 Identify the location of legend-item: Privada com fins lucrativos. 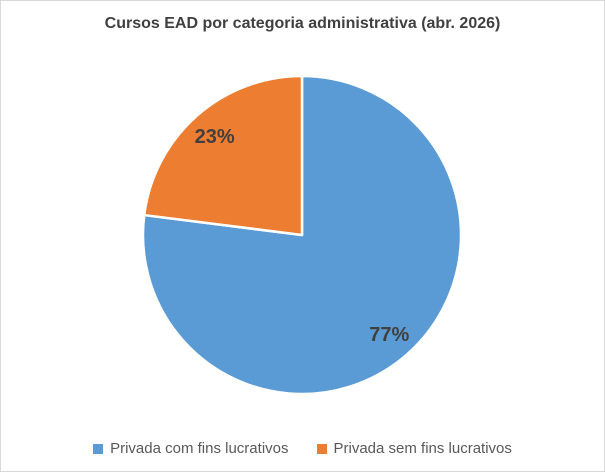
(191, 449).